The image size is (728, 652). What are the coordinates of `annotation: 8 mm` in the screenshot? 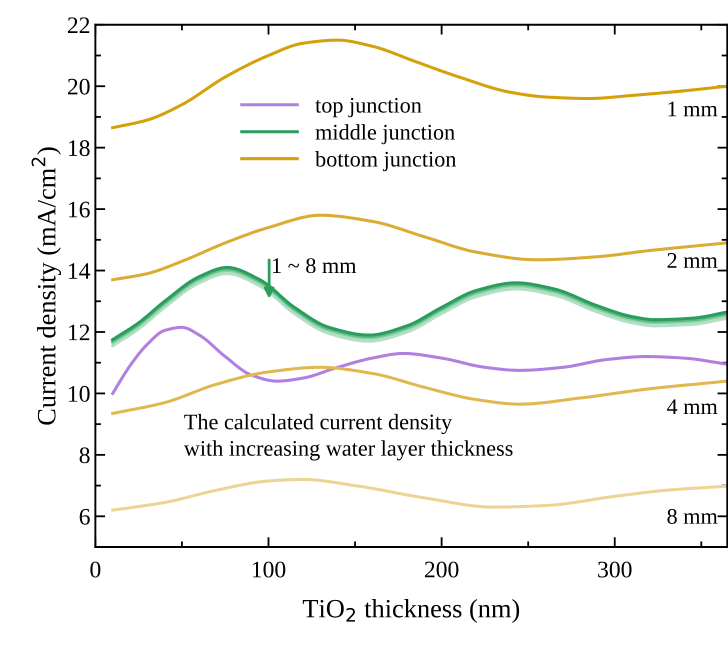 It's located at (692, 516).